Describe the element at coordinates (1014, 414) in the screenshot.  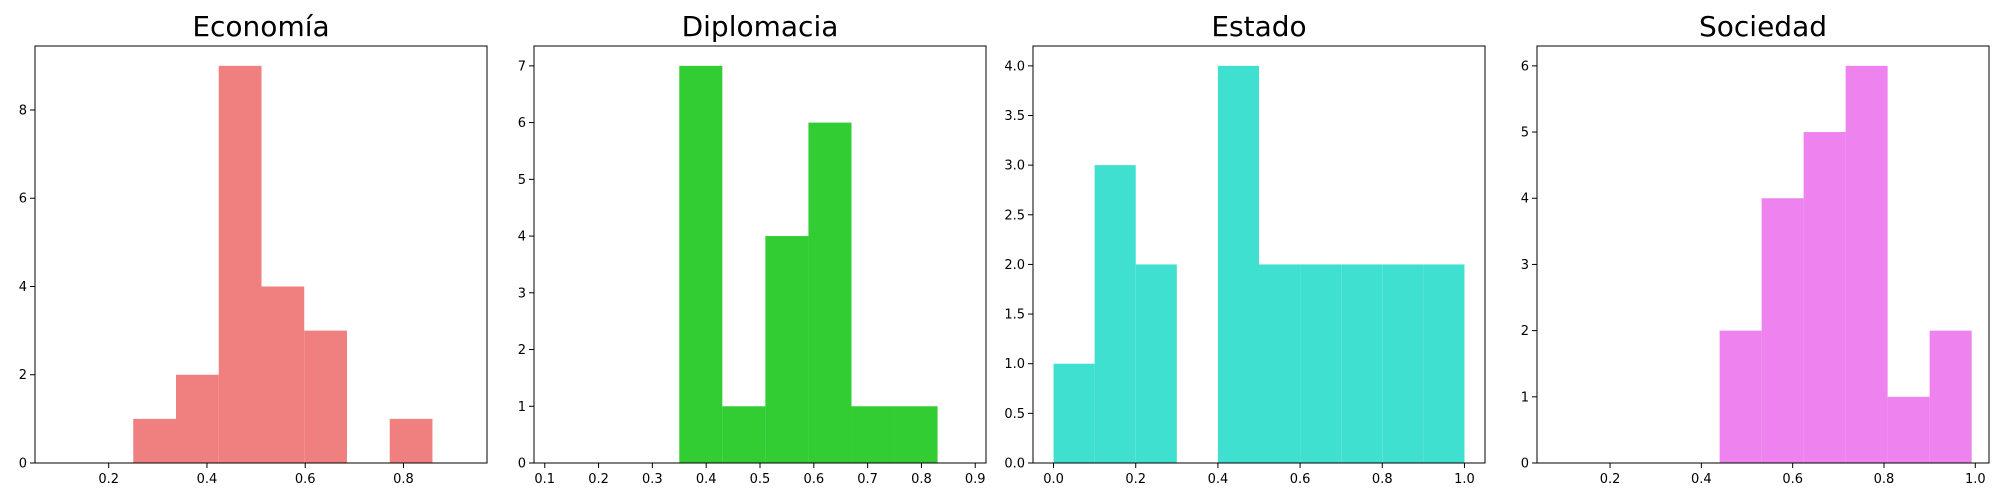
I see `y-tick-label: 0.5` at that location.